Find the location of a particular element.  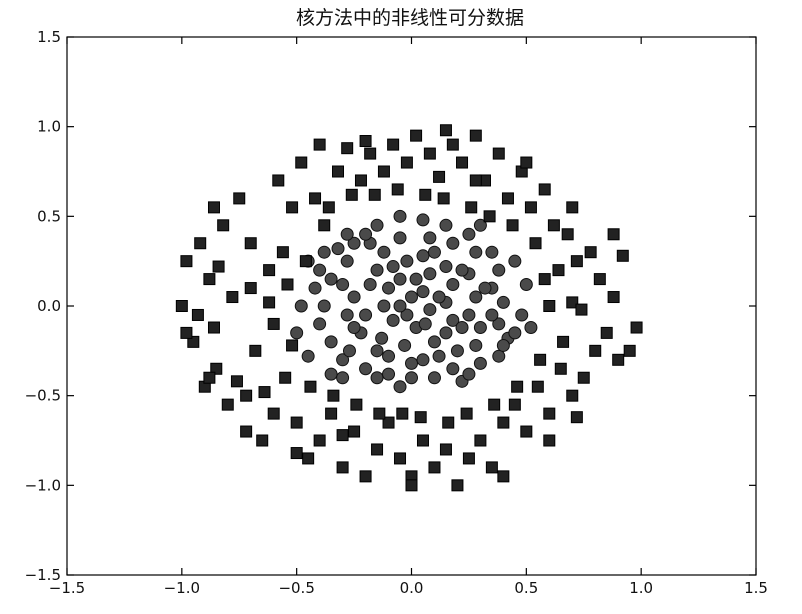

y-tick-label-6: 1.5 is located at coordinates (49, 37).